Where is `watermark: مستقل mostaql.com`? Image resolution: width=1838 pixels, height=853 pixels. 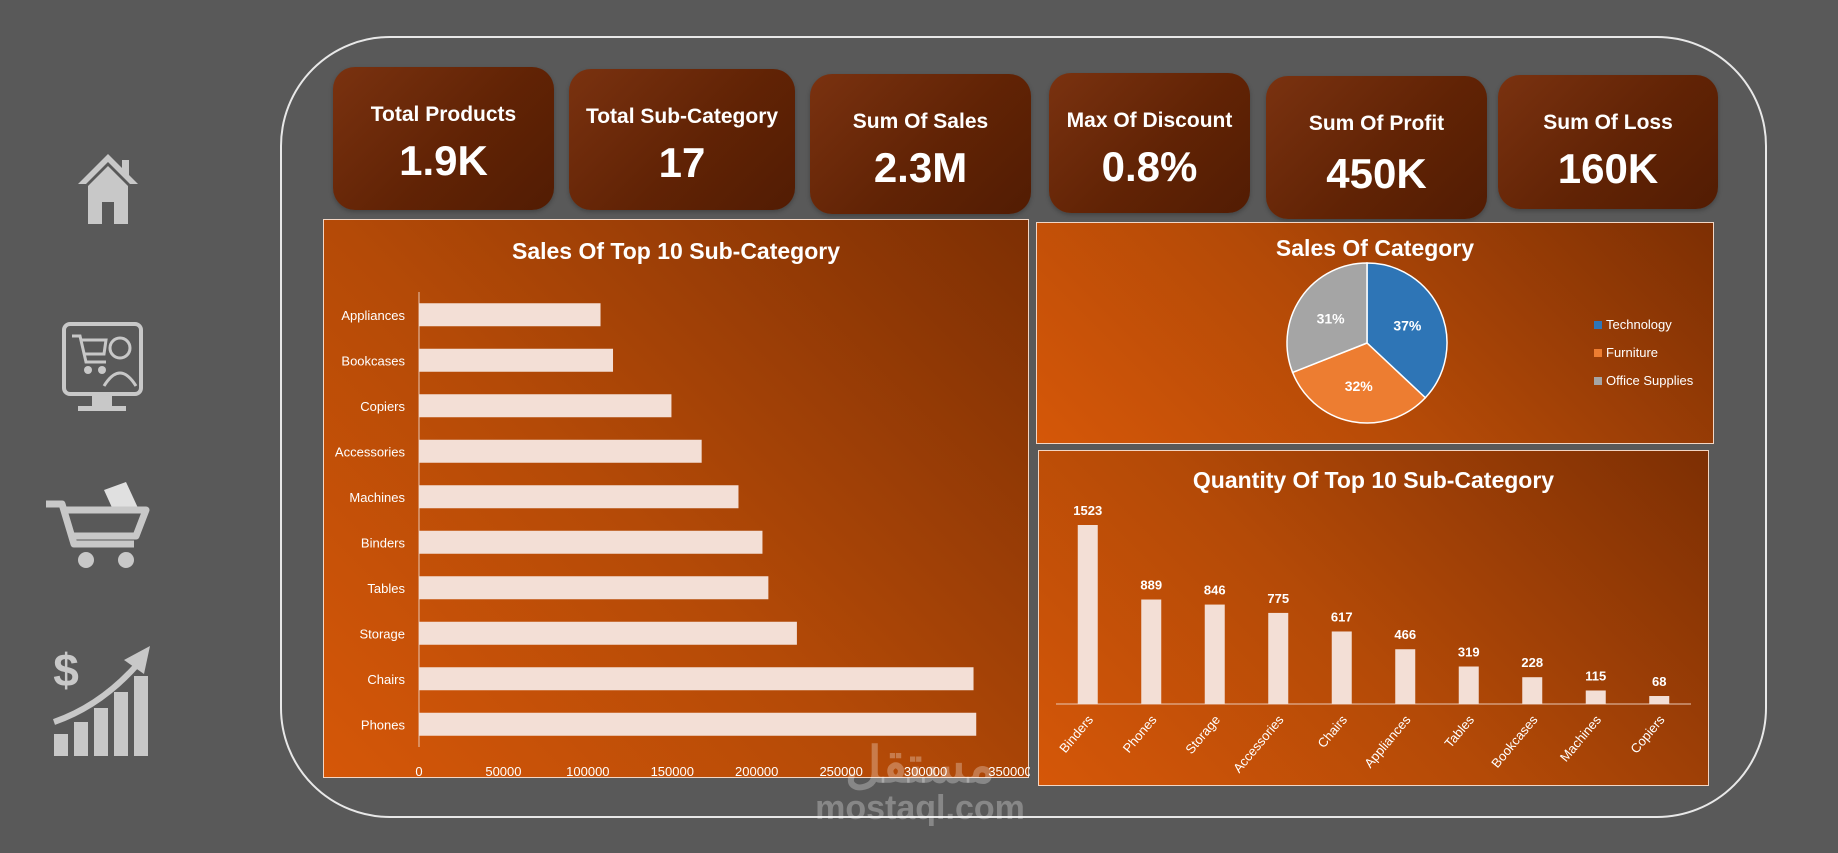 watermark: مستقل mostaql.com is located at coordinates (920, 783).